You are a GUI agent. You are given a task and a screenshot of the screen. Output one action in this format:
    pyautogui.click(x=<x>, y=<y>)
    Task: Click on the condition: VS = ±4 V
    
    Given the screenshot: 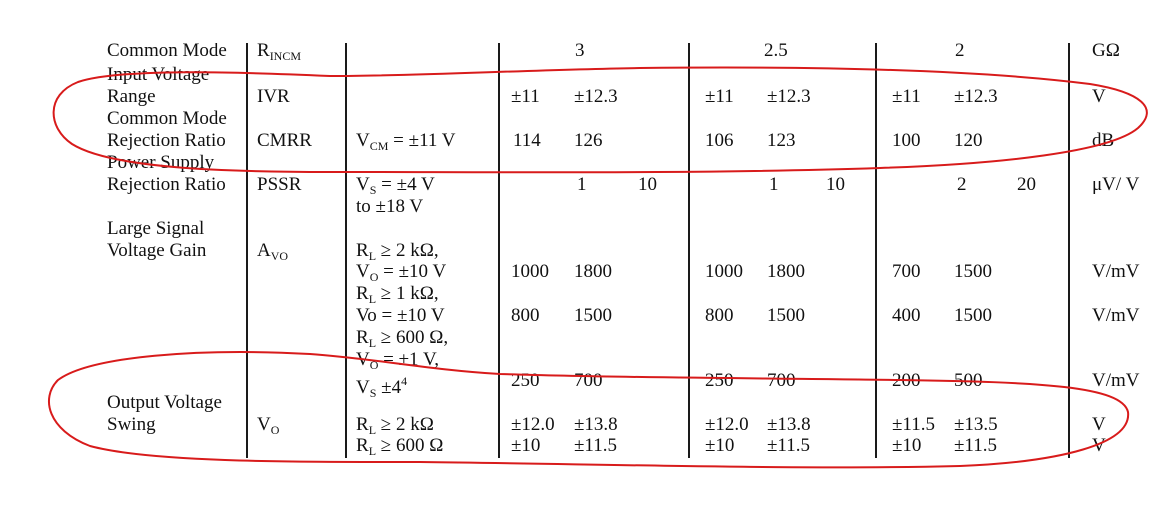 What is the action you would take?
    pyautogui.click(x=395, y=185)
    